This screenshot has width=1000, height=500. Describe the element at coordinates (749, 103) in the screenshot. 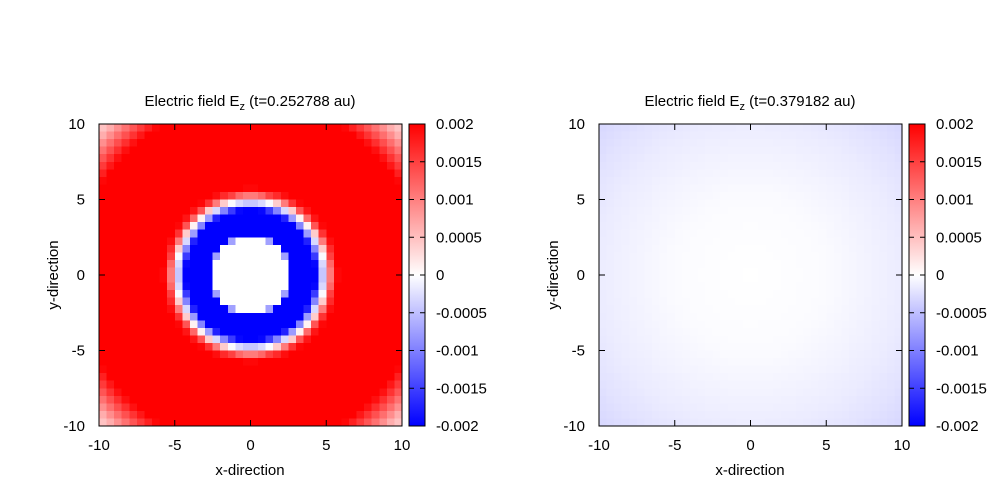

I see `chart-title: Electric field Ez (t=0.379182 au)` at that location.